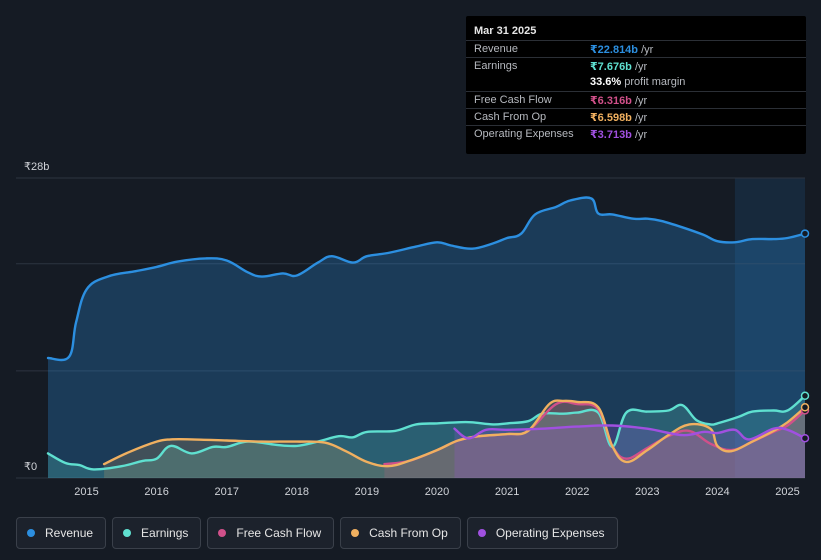 Image resolution: width=821 pixels, height=560 pixels. I want to click on legend-label: Cash From Op, so click(408, 533).